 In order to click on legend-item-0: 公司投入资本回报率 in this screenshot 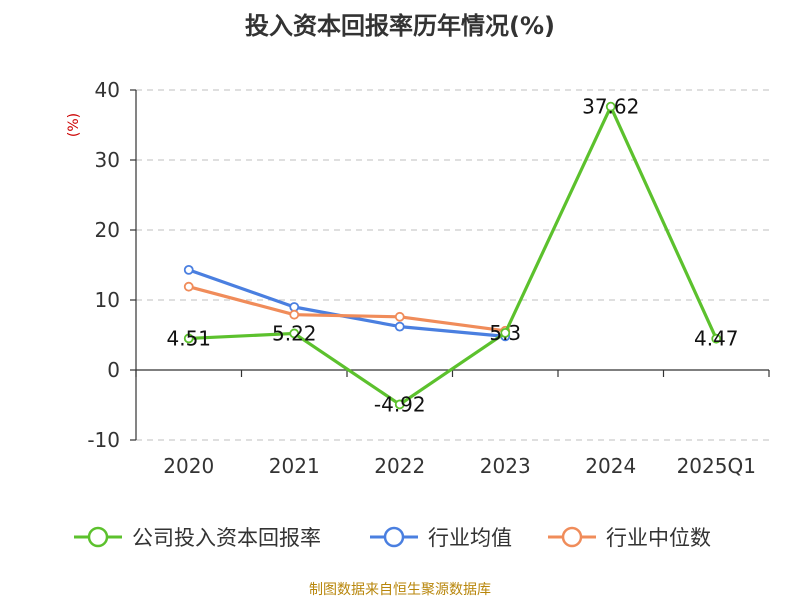, I will do `click(197, 538)`.